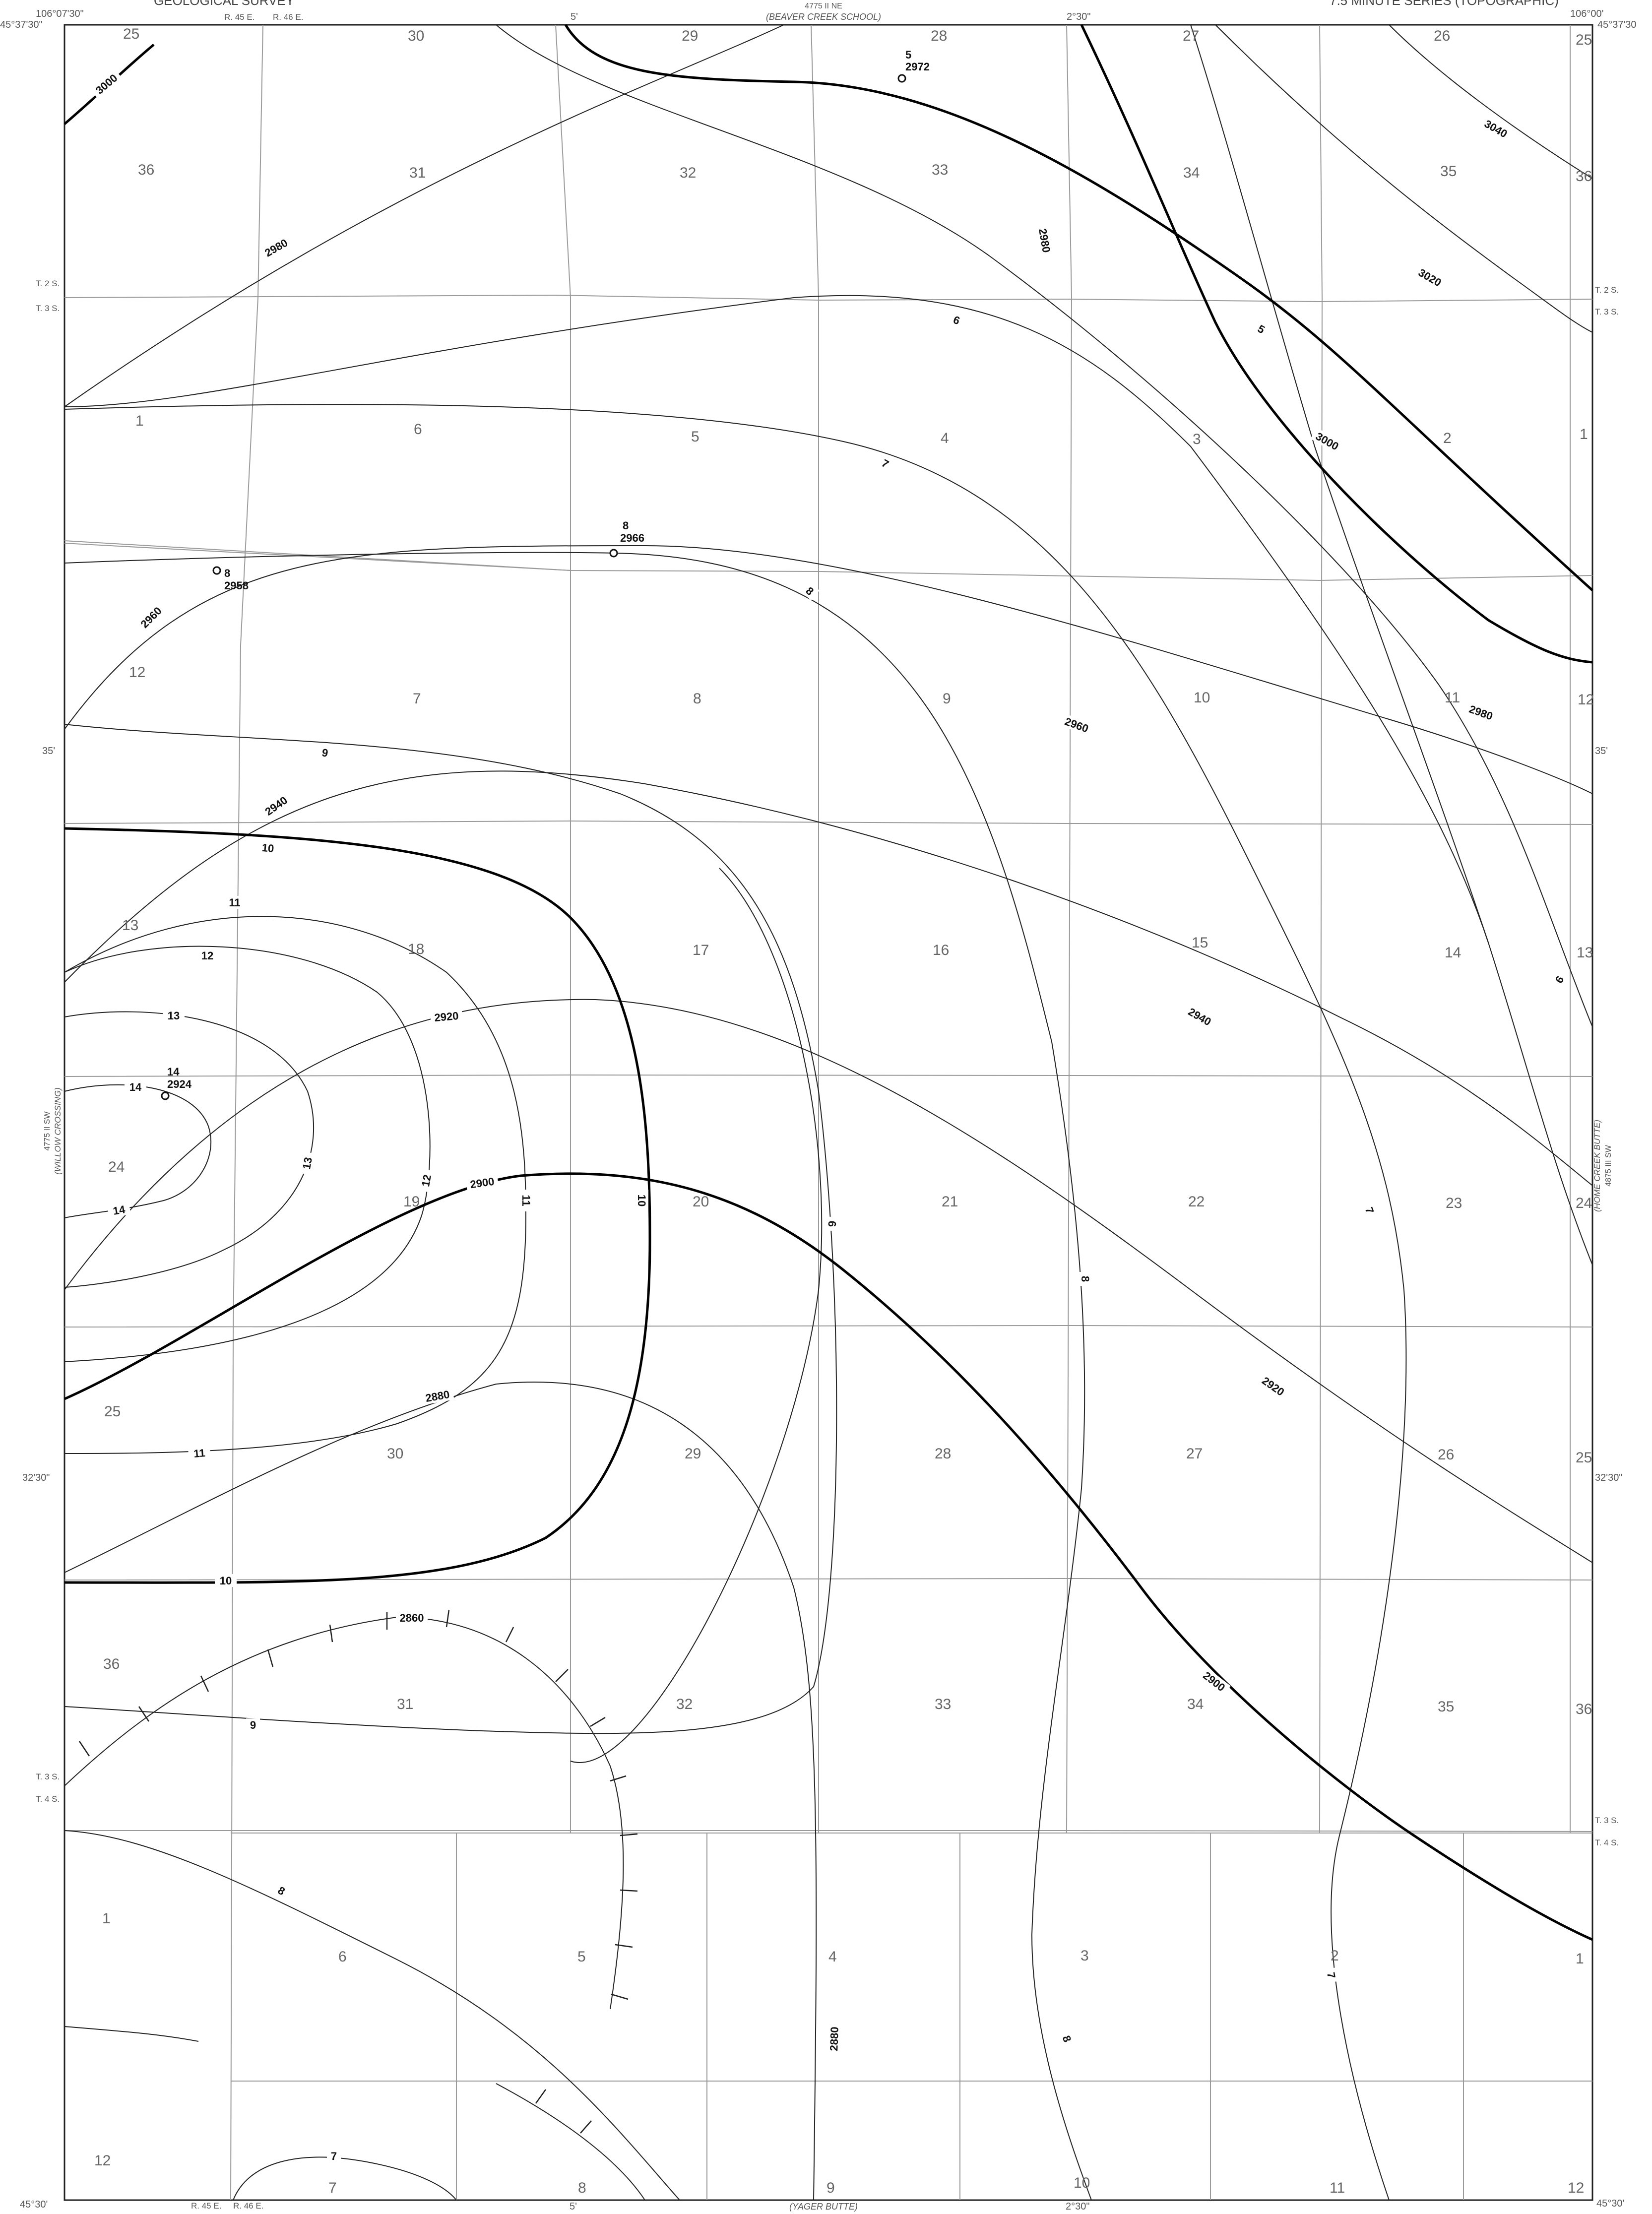  What do you see at coordinates (1444, 4) in the screenshot?
I see `series-title: 7.5 MINUTE SERIES (TOPOGRAPHIC)` at bounding box center [1444, 4].